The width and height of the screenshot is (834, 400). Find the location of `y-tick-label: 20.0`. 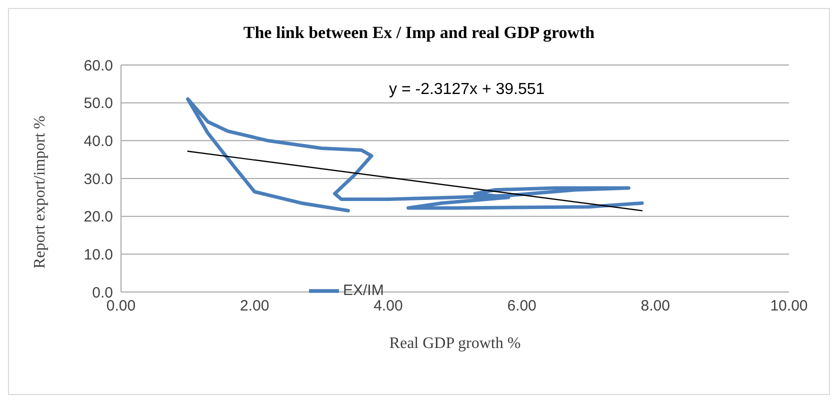

y-tick-label: 20.0 is located at coordinates (98, 217).